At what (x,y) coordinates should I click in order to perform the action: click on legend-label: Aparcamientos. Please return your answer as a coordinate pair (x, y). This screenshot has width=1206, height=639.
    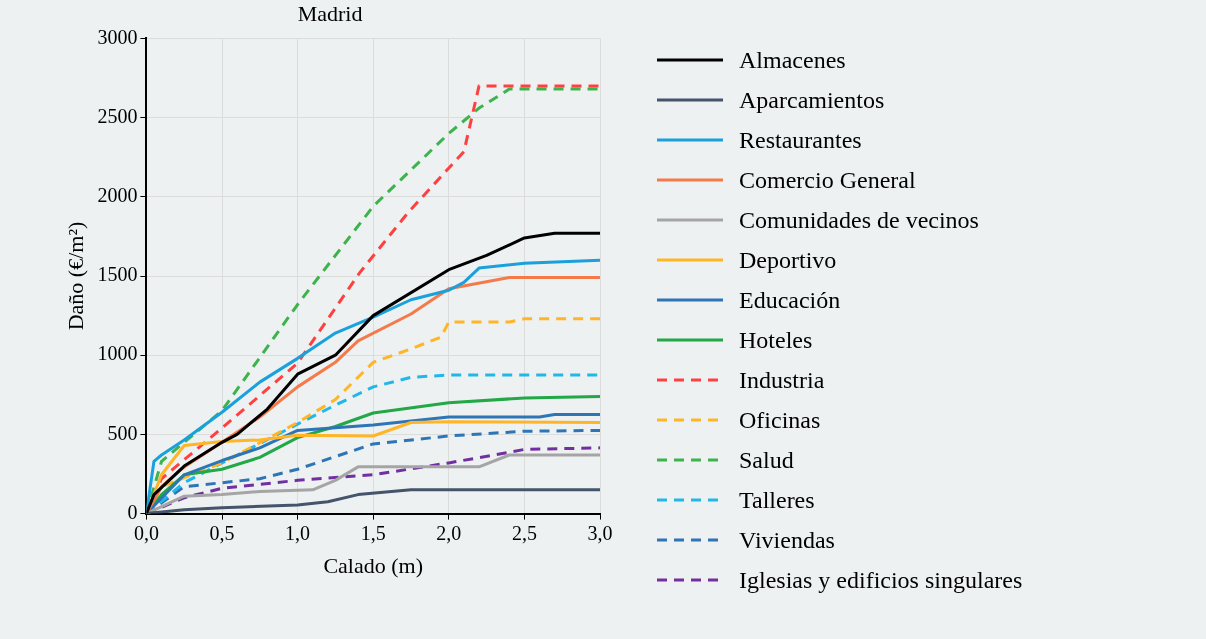
    Looking at the image, I should click on (812, 100).